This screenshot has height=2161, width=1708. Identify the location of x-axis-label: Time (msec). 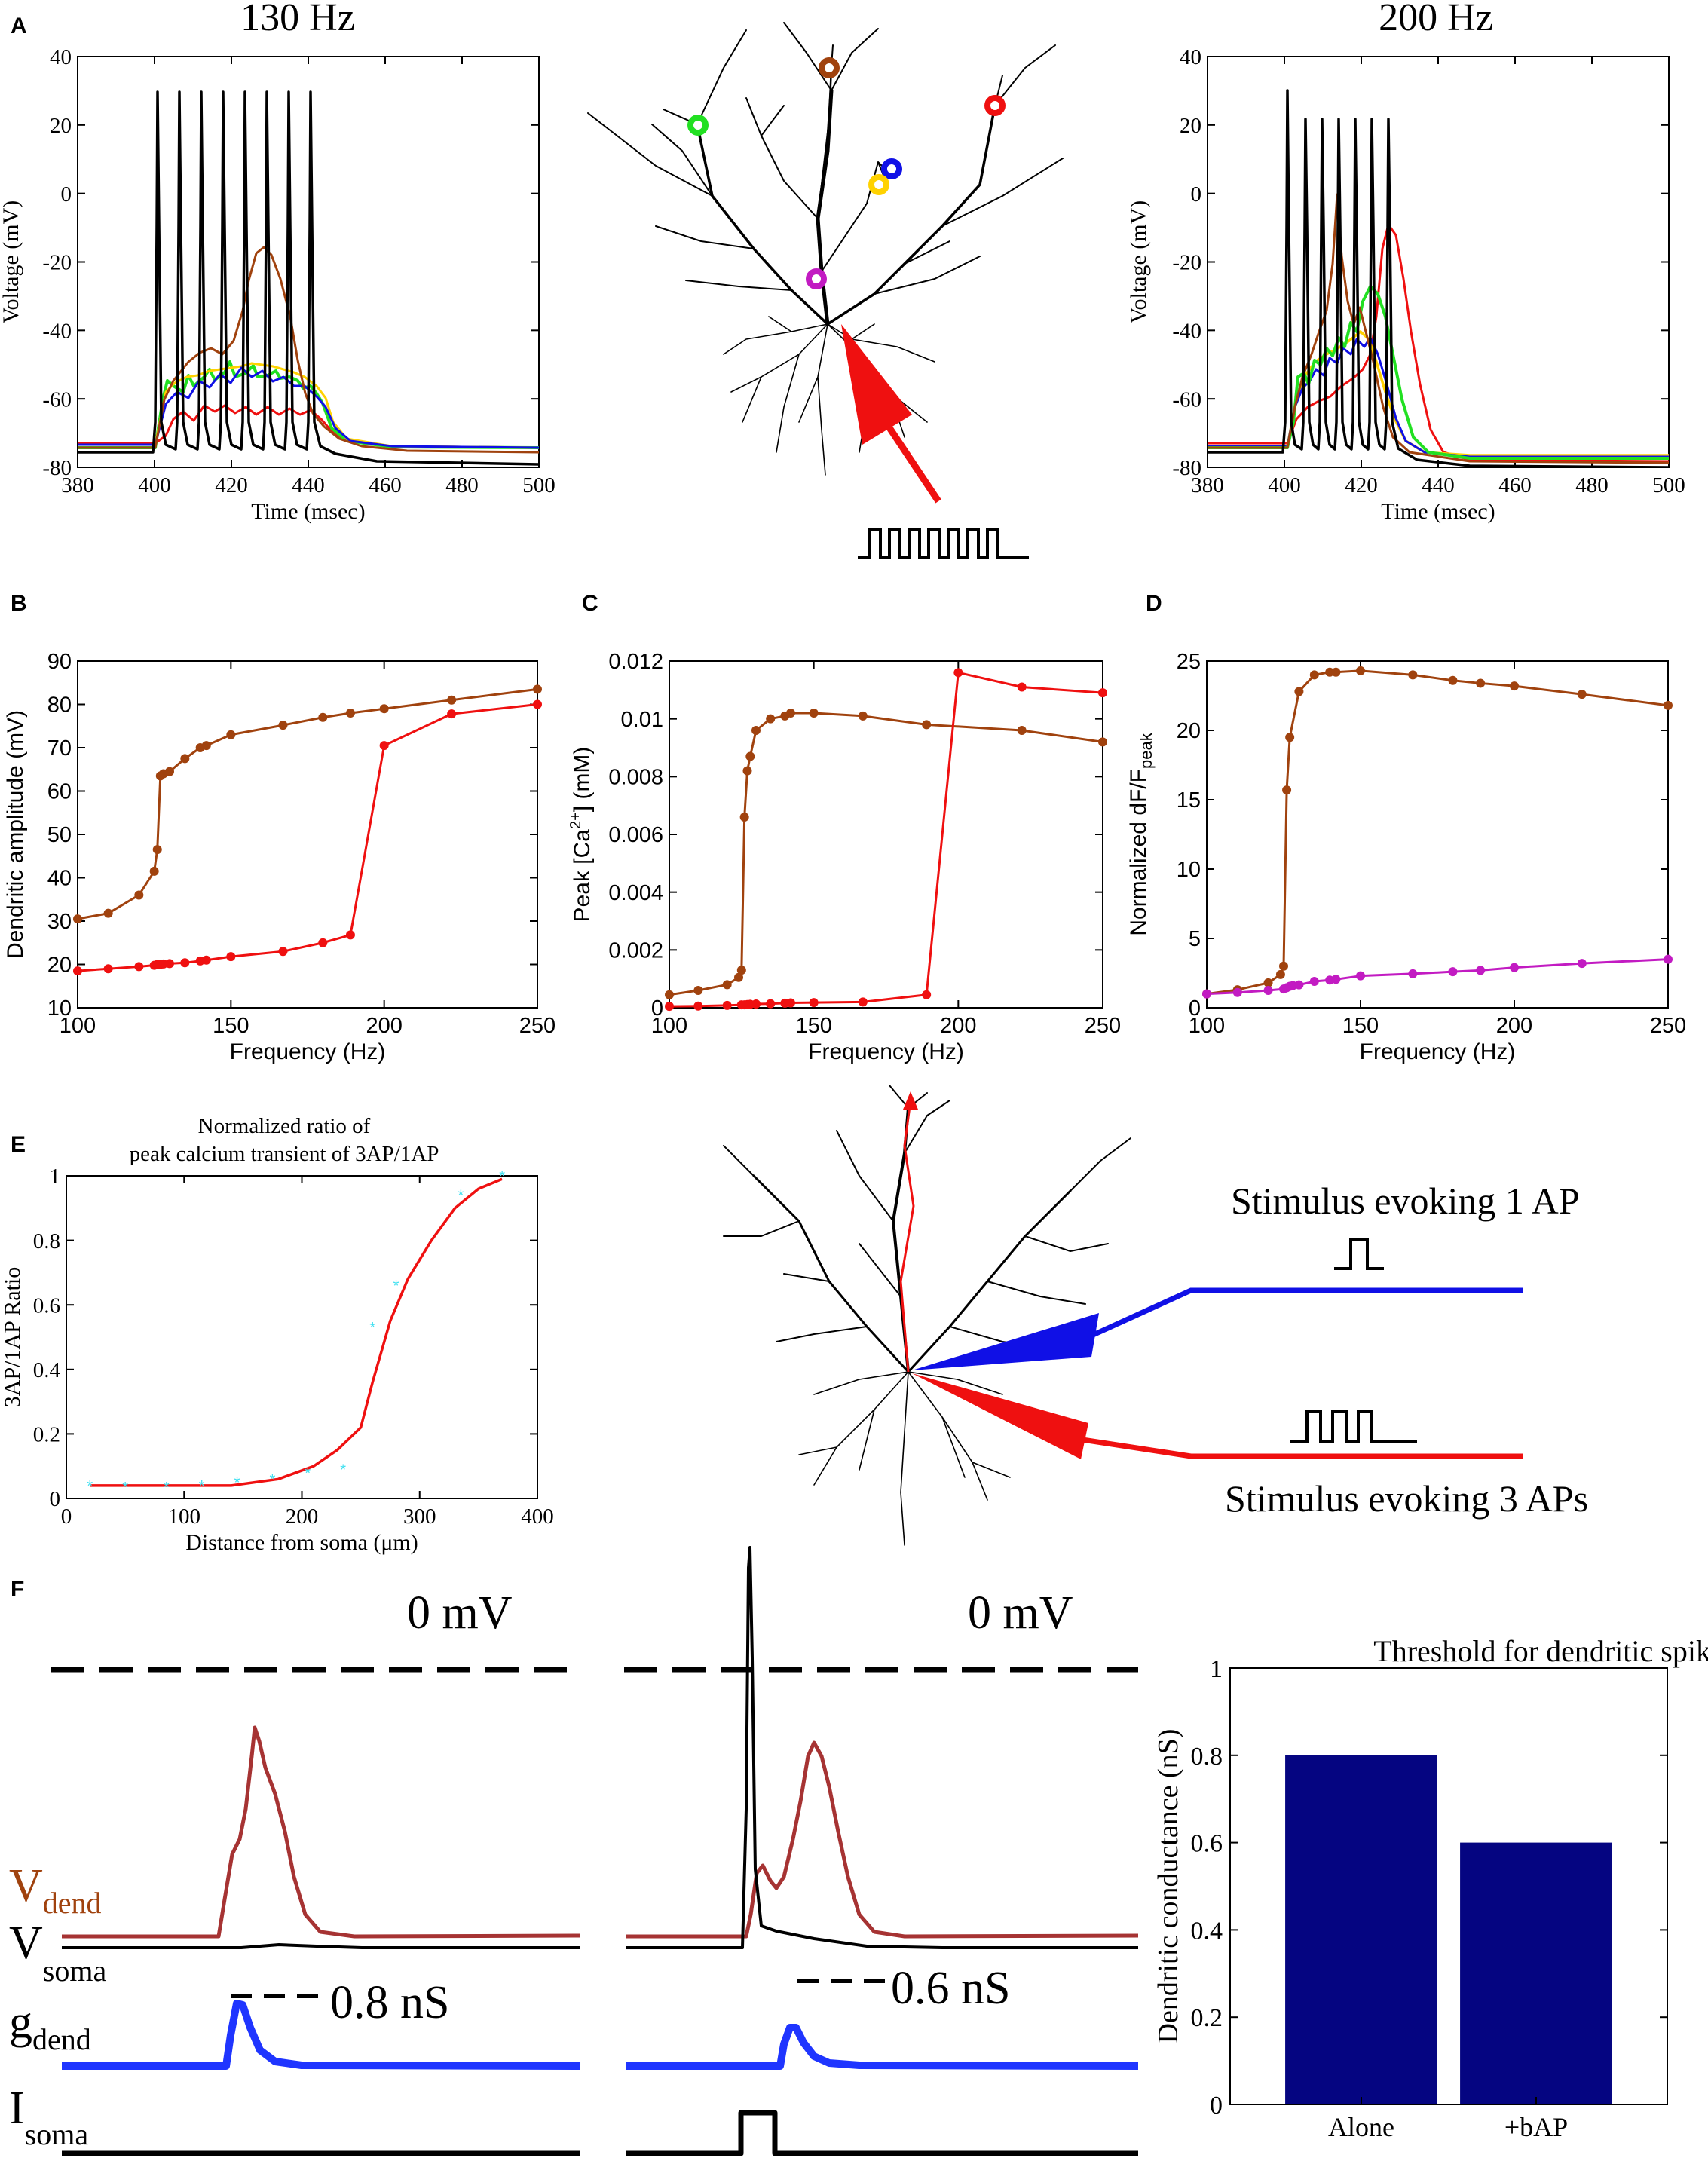
(308, 511).